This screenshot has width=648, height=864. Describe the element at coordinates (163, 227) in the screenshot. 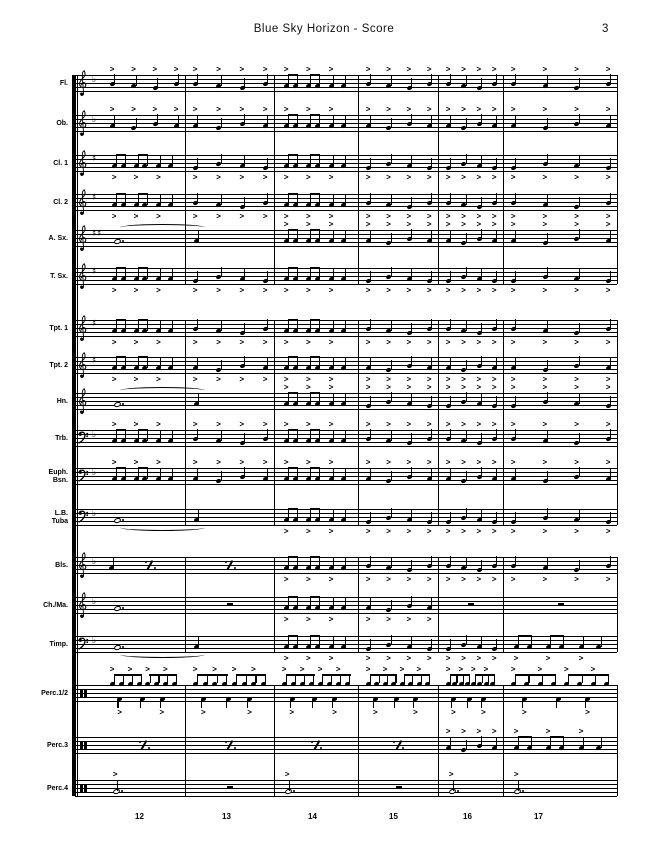

I see `tie-arc` at that location.